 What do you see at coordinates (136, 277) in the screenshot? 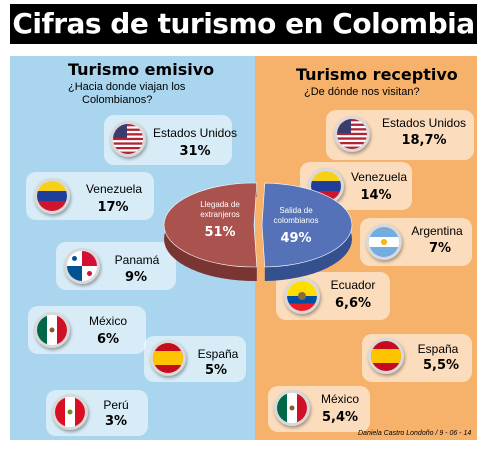
I see `emisivo-pct-3: 9%` at bounding box center [136, 277].